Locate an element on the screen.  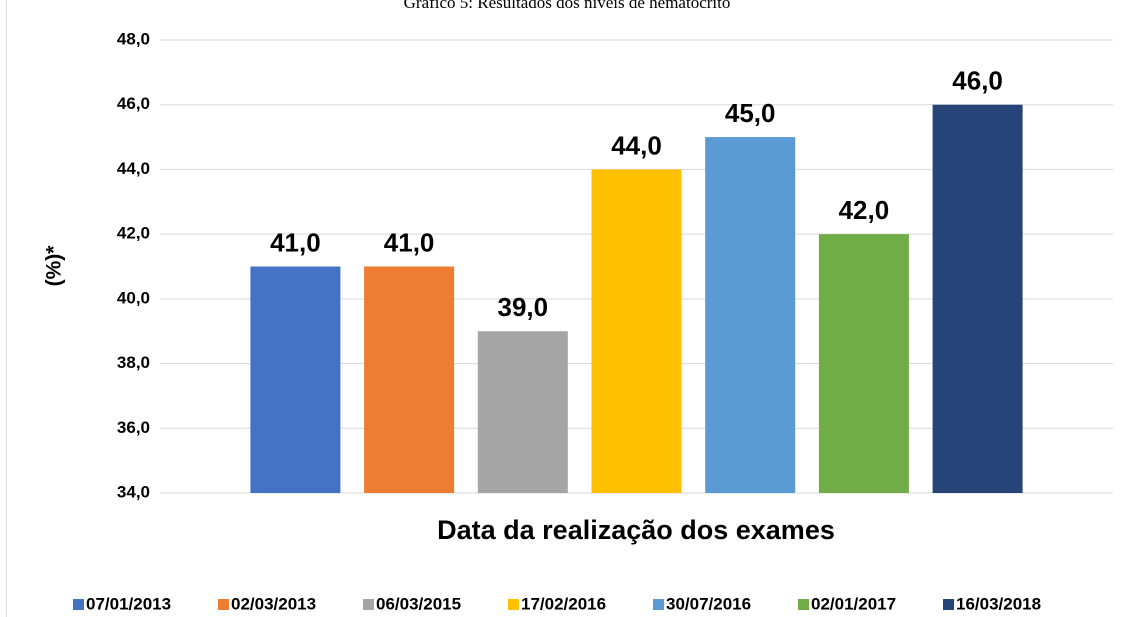
data-label: 46,0 is located at coordinates (977, 81).